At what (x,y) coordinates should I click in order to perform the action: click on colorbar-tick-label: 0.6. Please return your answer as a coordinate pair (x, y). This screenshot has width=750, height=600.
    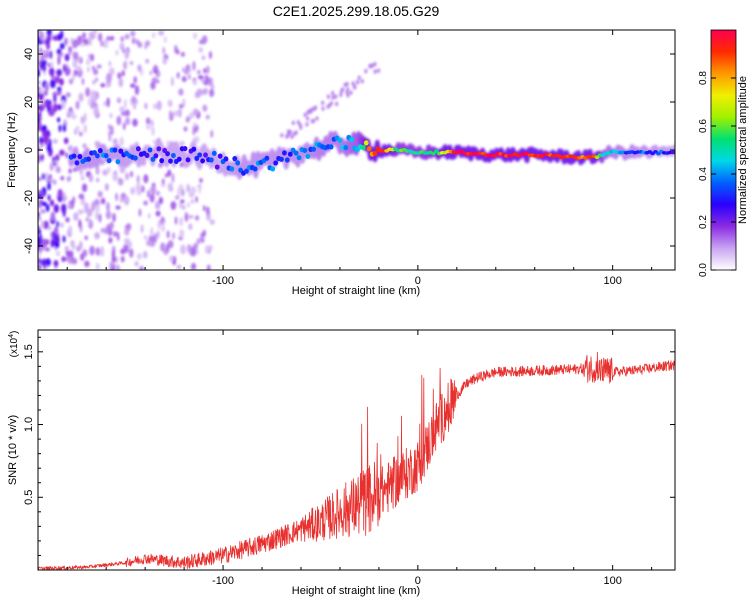
    Looking at the image, I should click on (703, 126).